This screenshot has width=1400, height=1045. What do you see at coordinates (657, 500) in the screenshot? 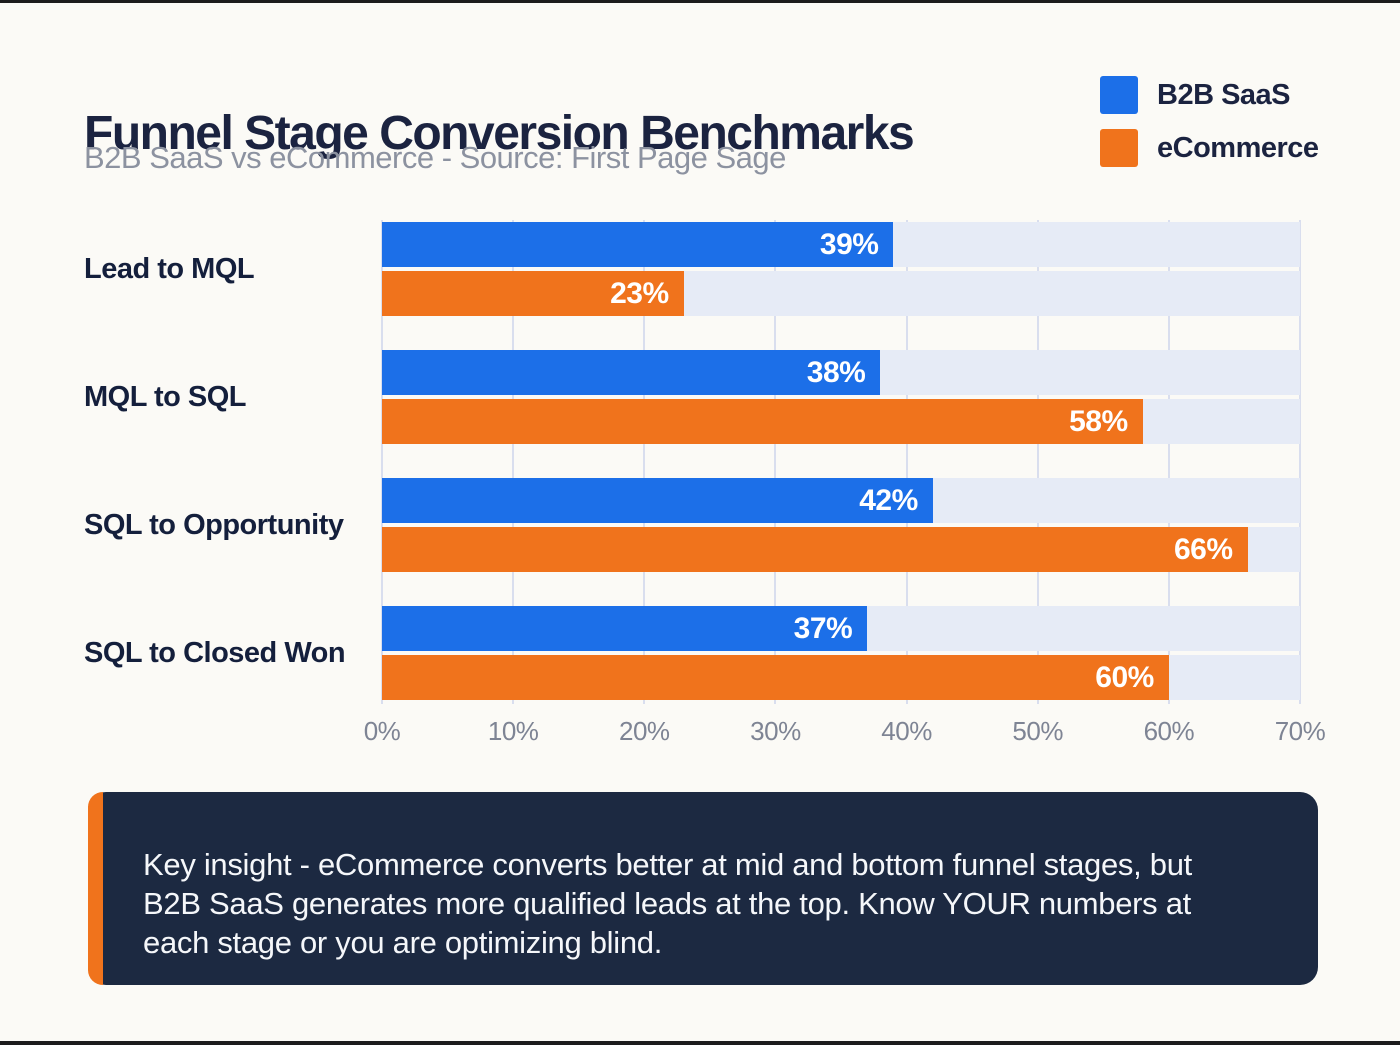
I see `bar-b2b-saas: 42%` at bounding box center [657, 500].